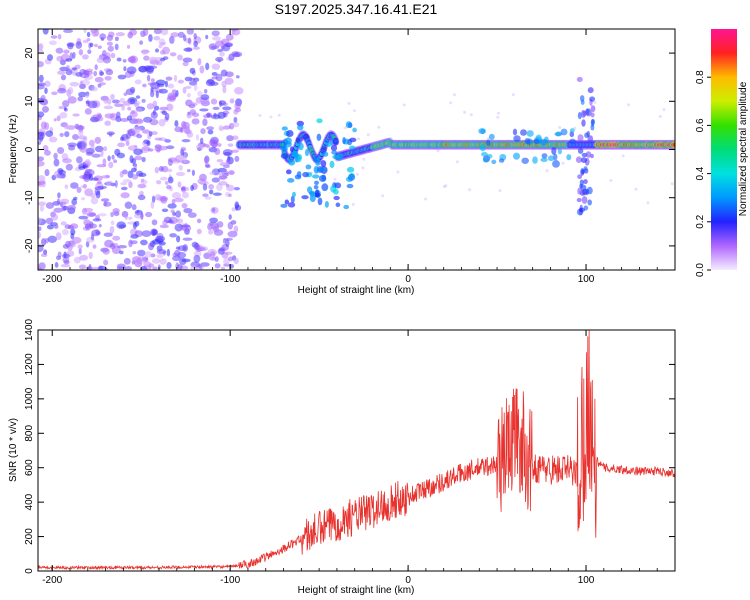 The image size is (750, 600). Describe the element at coordinates (586, 279) in the screenshot. I see `heatmap-x-tick-label: 100` at that location.